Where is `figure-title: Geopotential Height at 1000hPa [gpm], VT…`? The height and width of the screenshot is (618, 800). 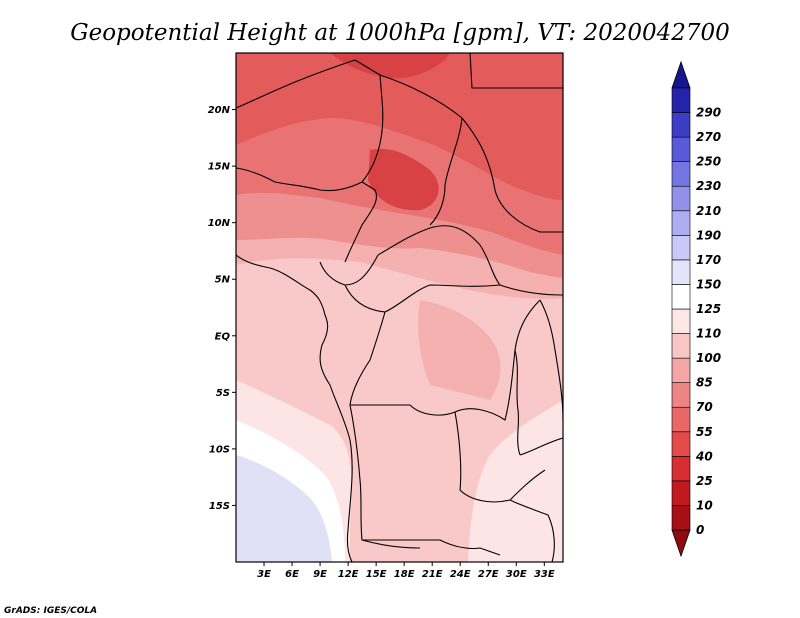
figure-title: Geopotential Height at 1000hPa [gpm], VT… is located at coordinates (400, 33).